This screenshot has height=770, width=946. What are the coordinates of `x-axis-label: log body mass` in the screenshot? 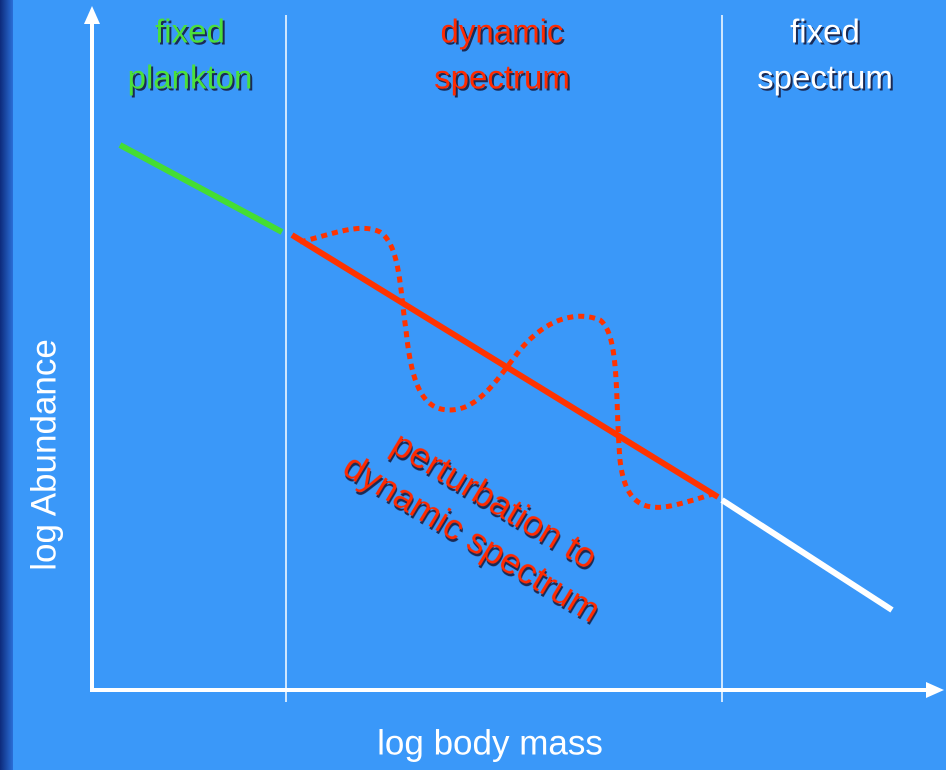 It's located at (490, 742).